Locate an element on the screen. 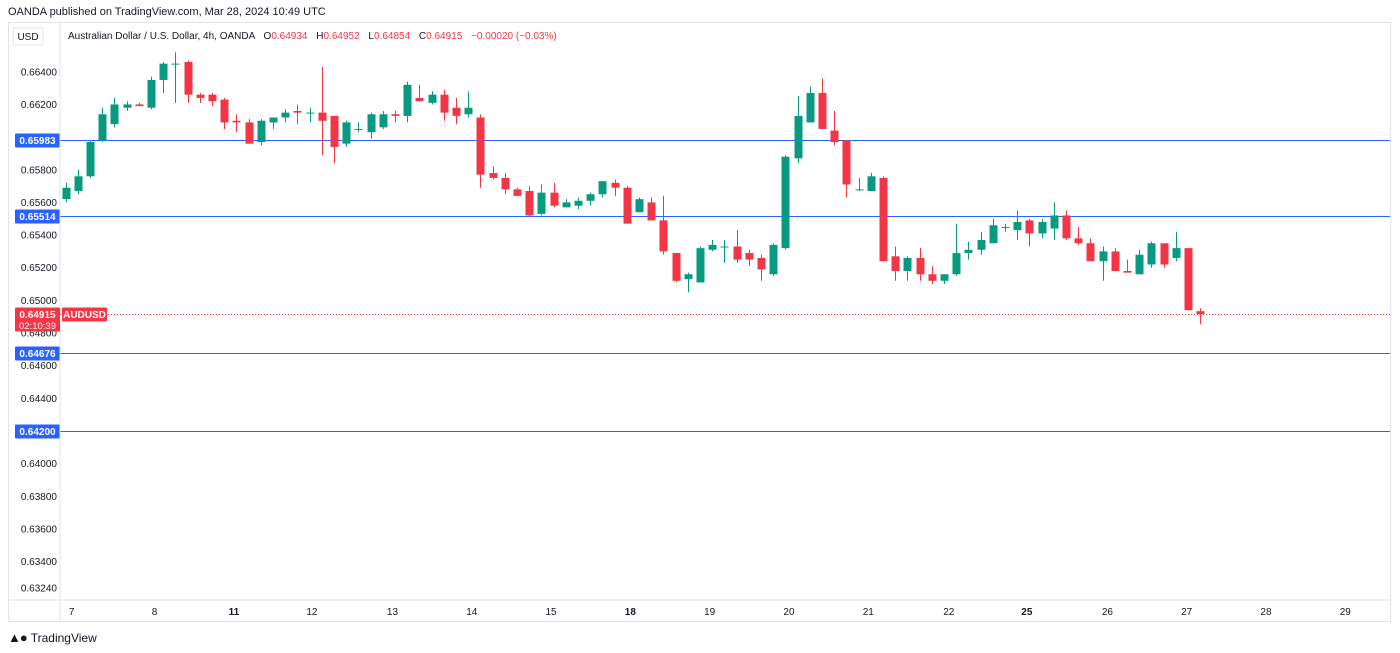 The image size is (1400, 653). footer-brand: ▲● TradingView is located at coordinates (52, 637).